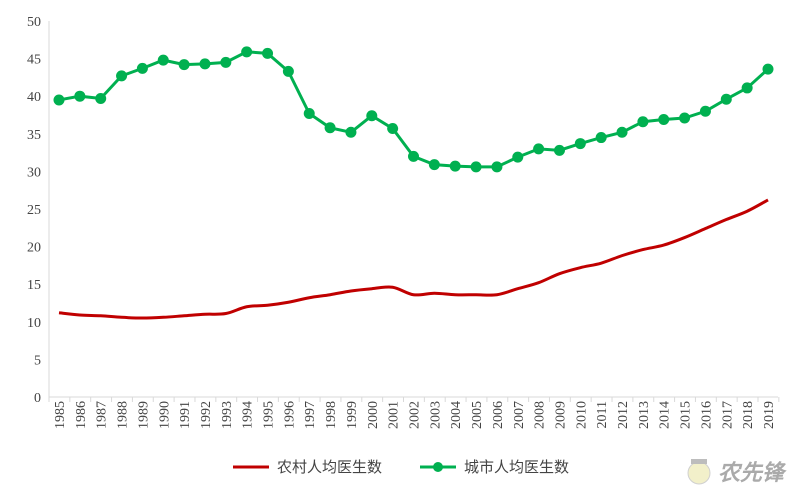 This screenshot has height=495, width=800. What do you see at coordinates (665, 415) in the screenshot?
I see `x-tick-label: 2014` at bounding box center [665, 415].